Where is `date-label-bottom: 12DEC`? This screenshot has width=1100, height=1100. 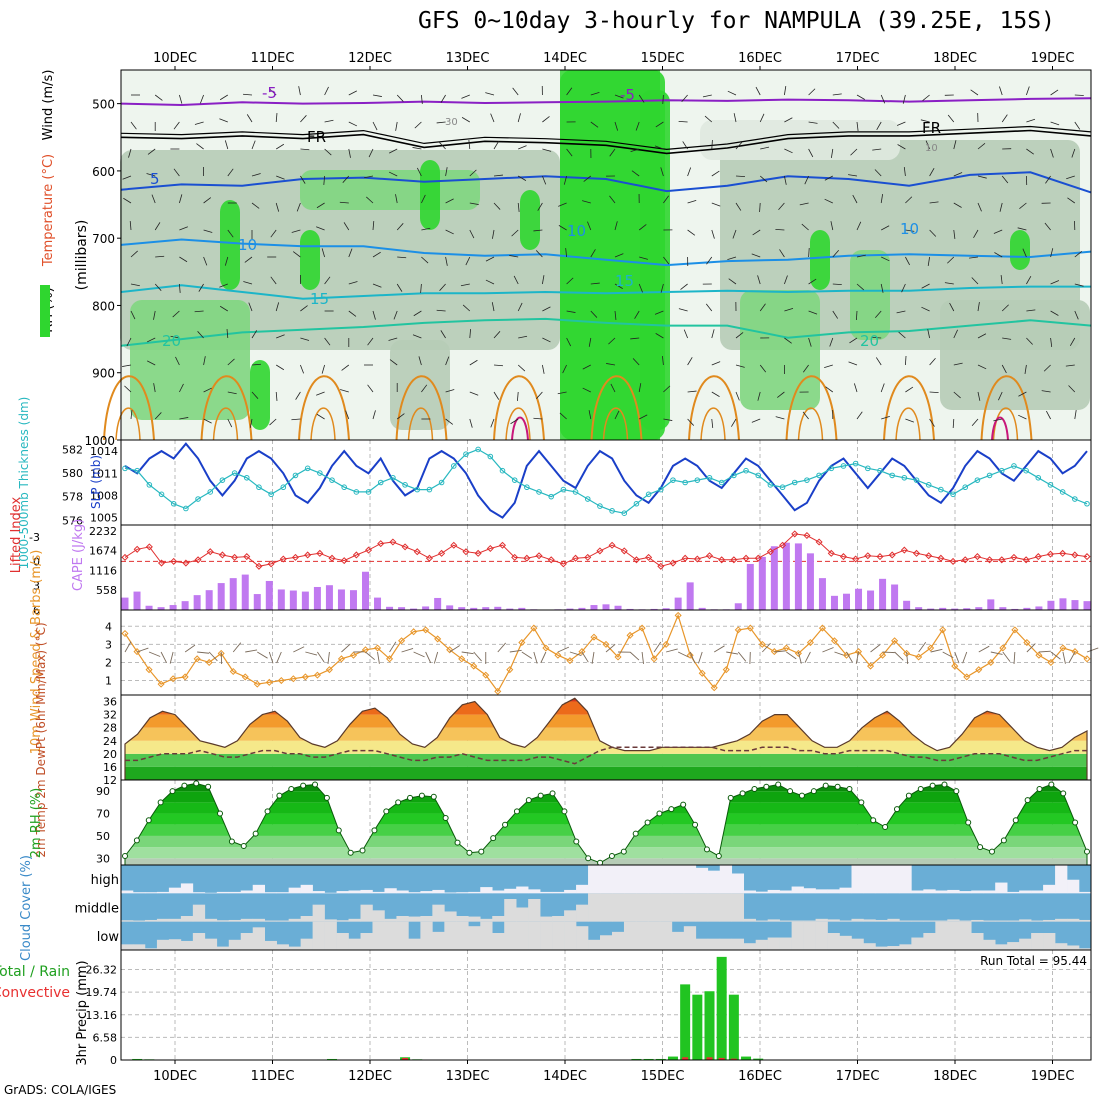 date-label-bottom: 12DEC is located at coordinates (370, 1076).